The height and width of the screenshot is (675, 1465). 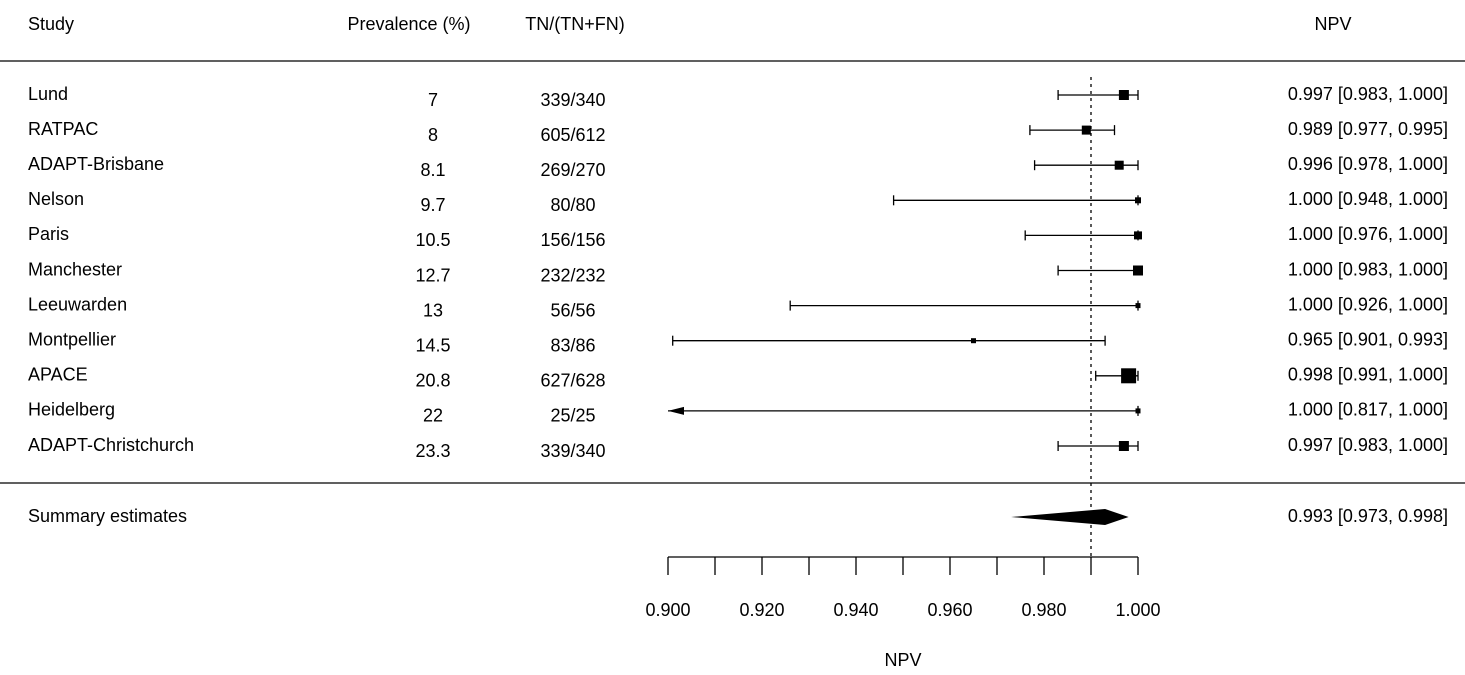 What do you see at coordinates (855, 610) in the screenshot?
I see `x-tick-label: 0.940` at bounding box center [855, 610].